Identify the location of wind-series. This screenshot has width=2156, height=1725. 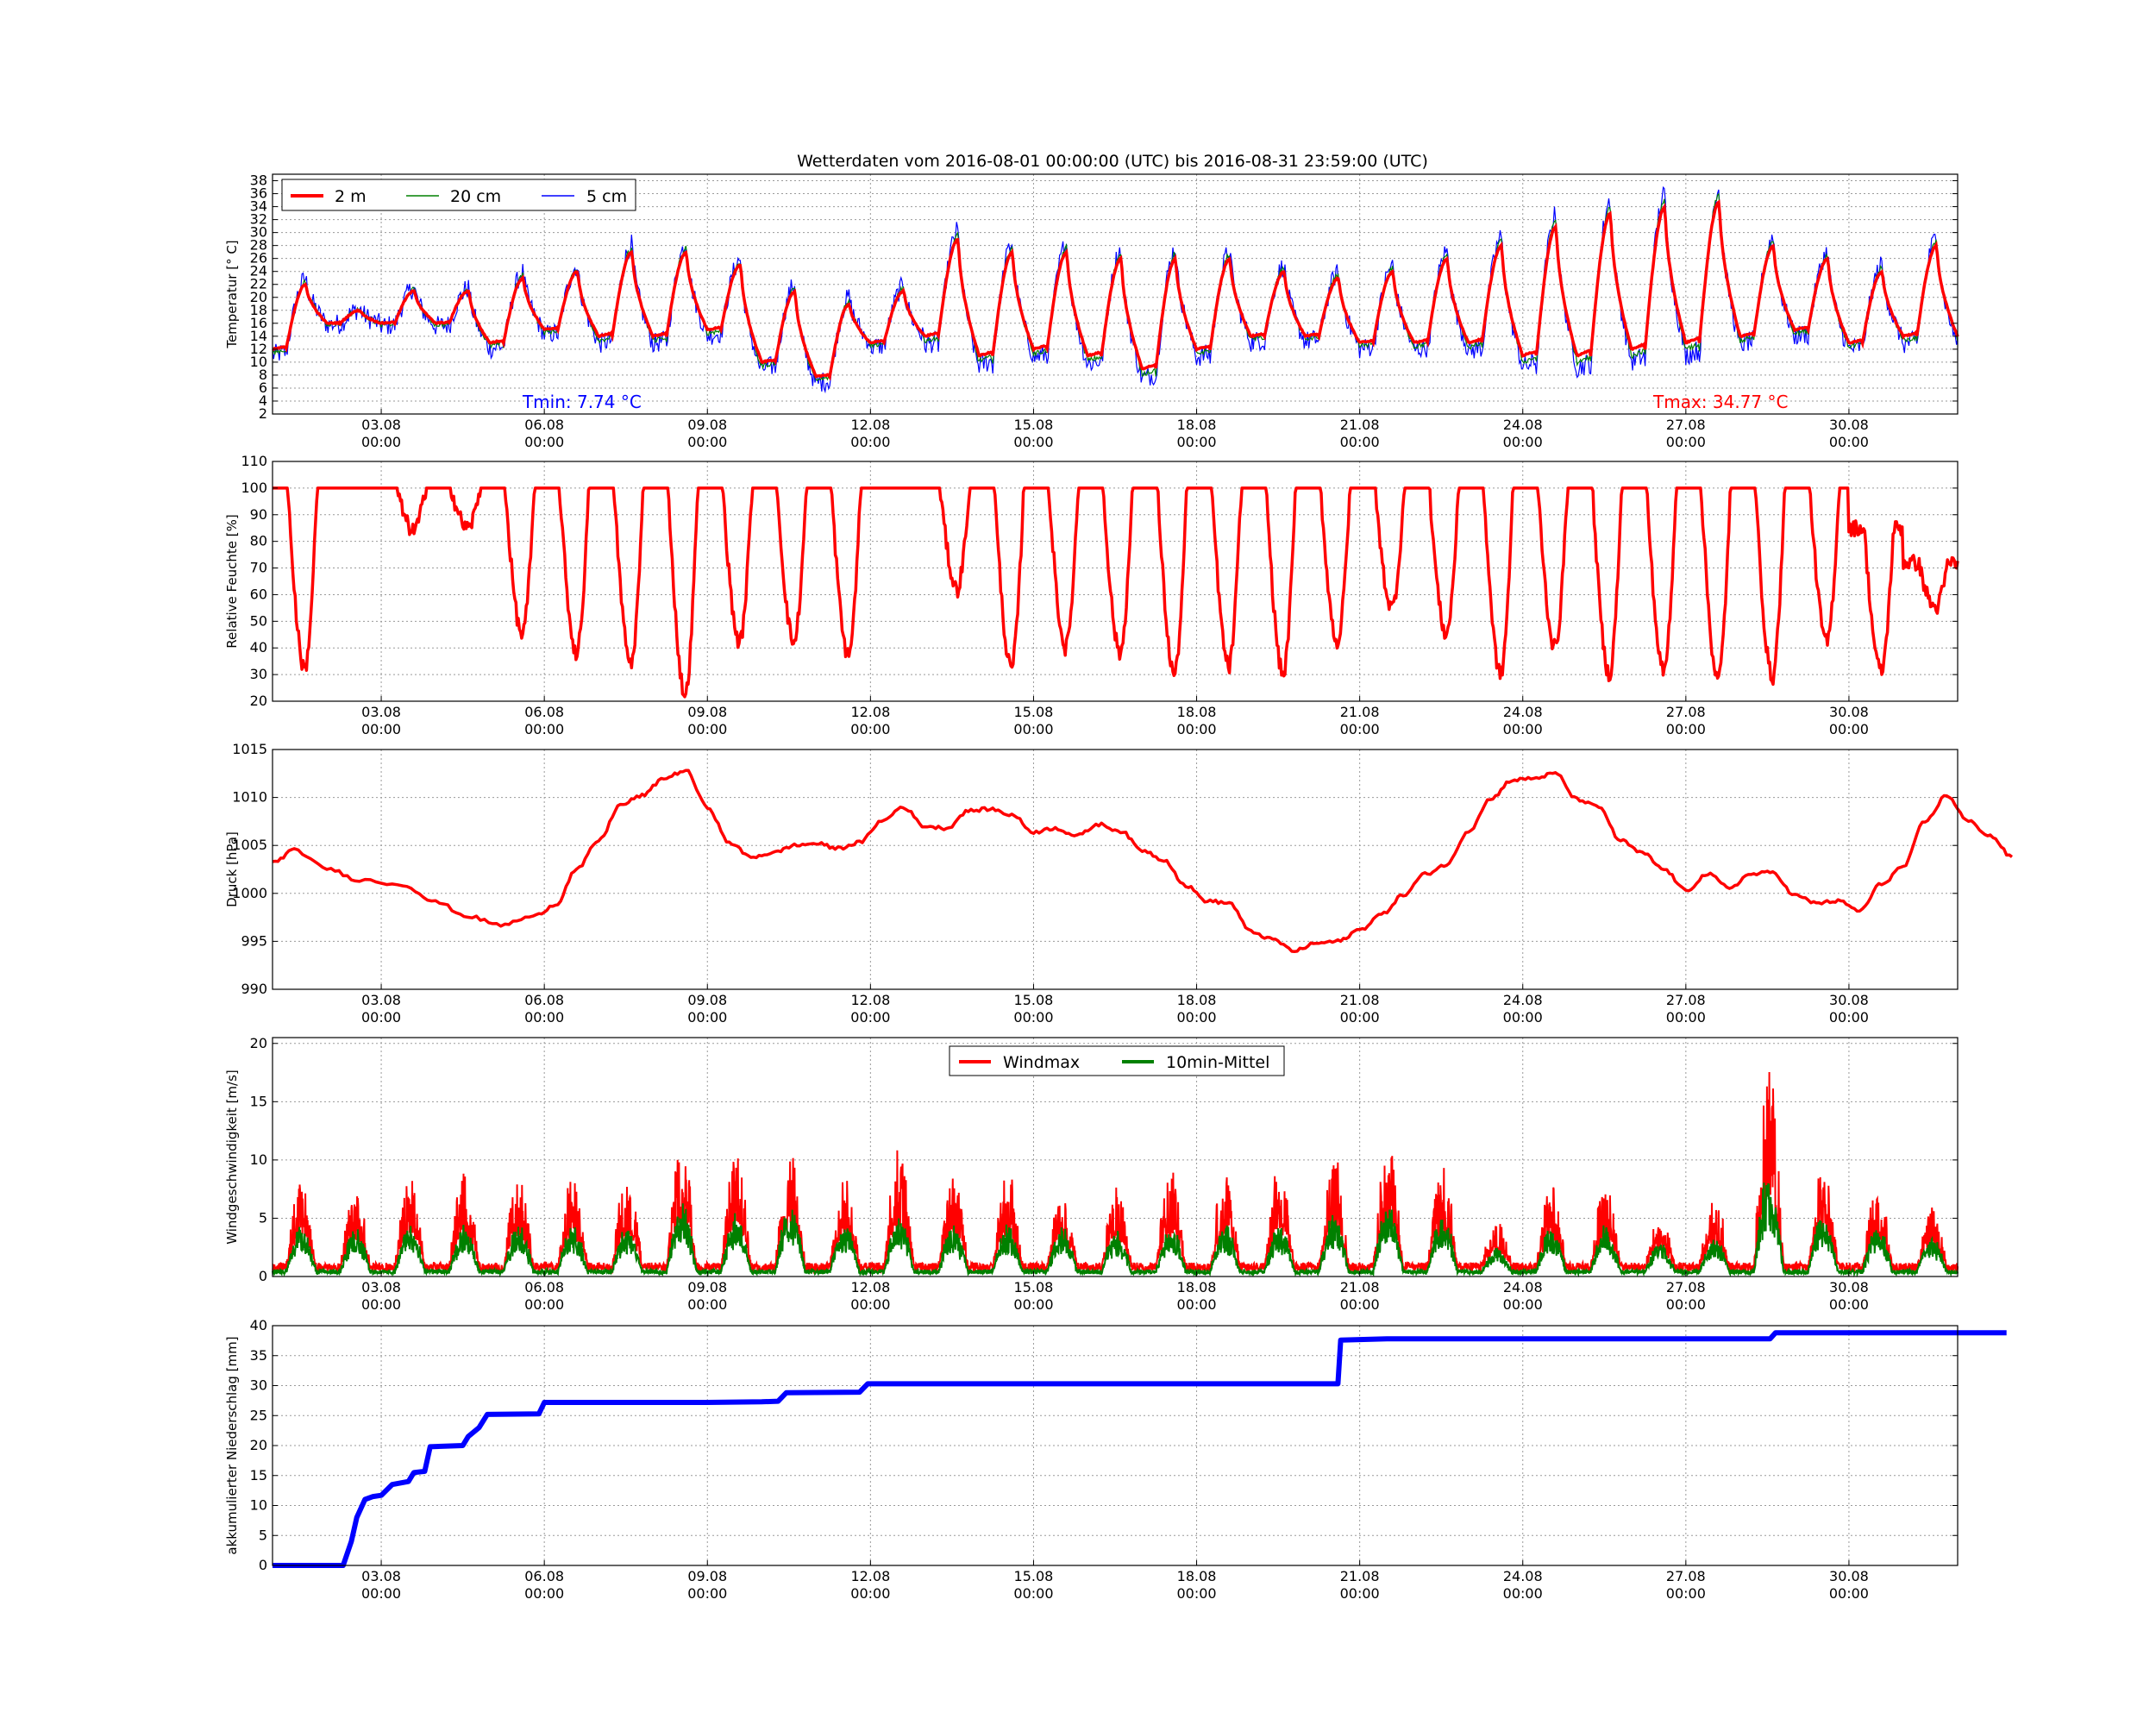
(1115, 1175).